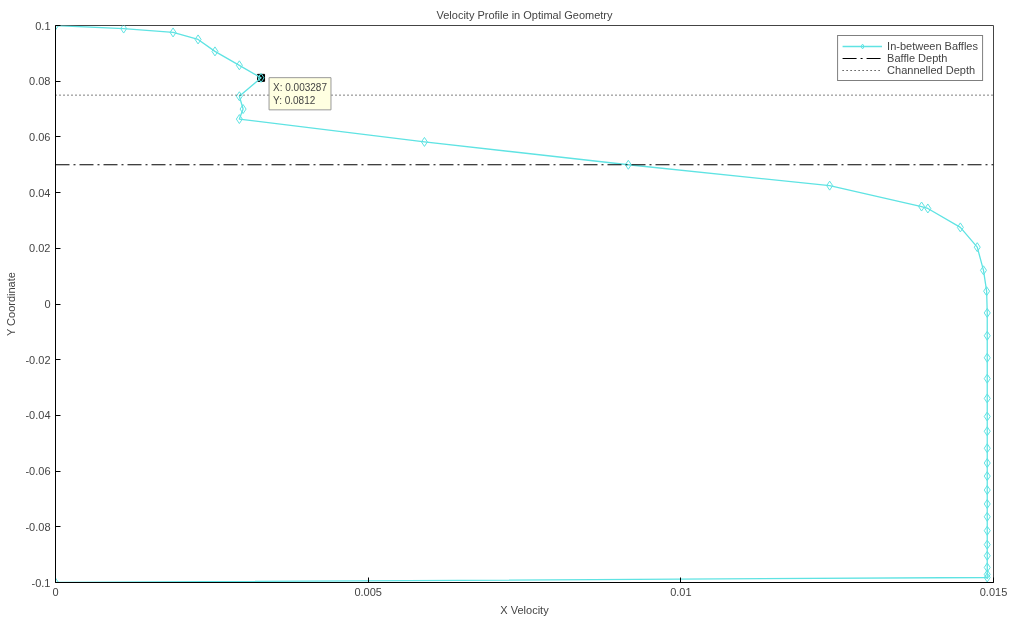 The height and width of the screenshot is (618, 1013). I want to click on x-tick-label: 0.01, so click(681, 591).